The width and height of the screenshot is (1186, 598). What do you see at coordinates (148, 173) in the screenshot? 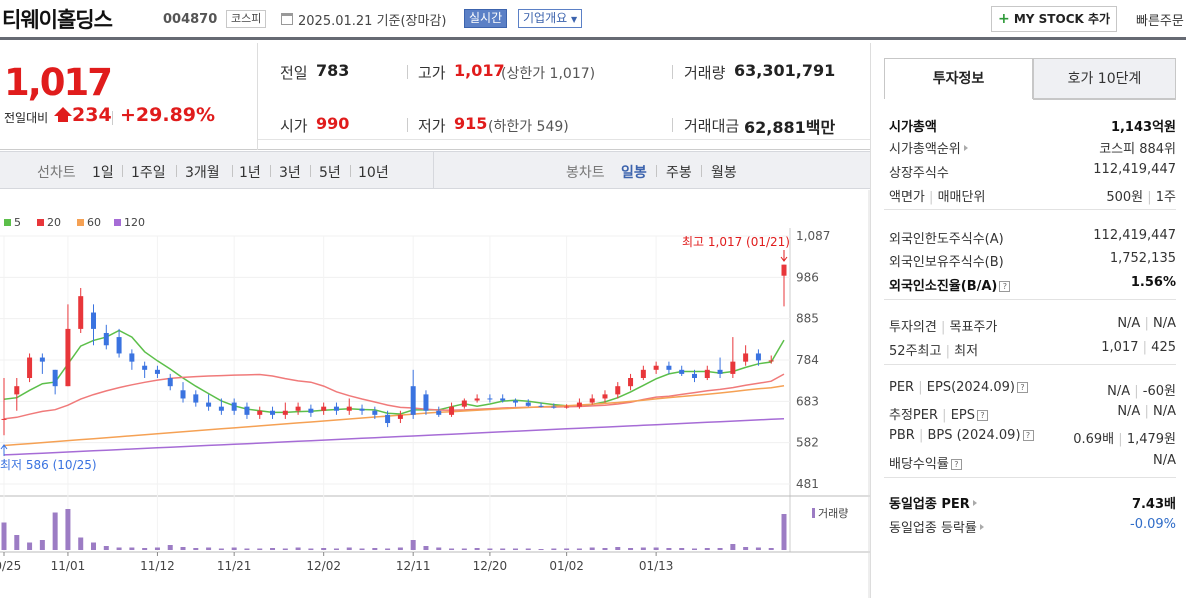
I see `tab-1w: 1주일` at bounding box center [148, 173].